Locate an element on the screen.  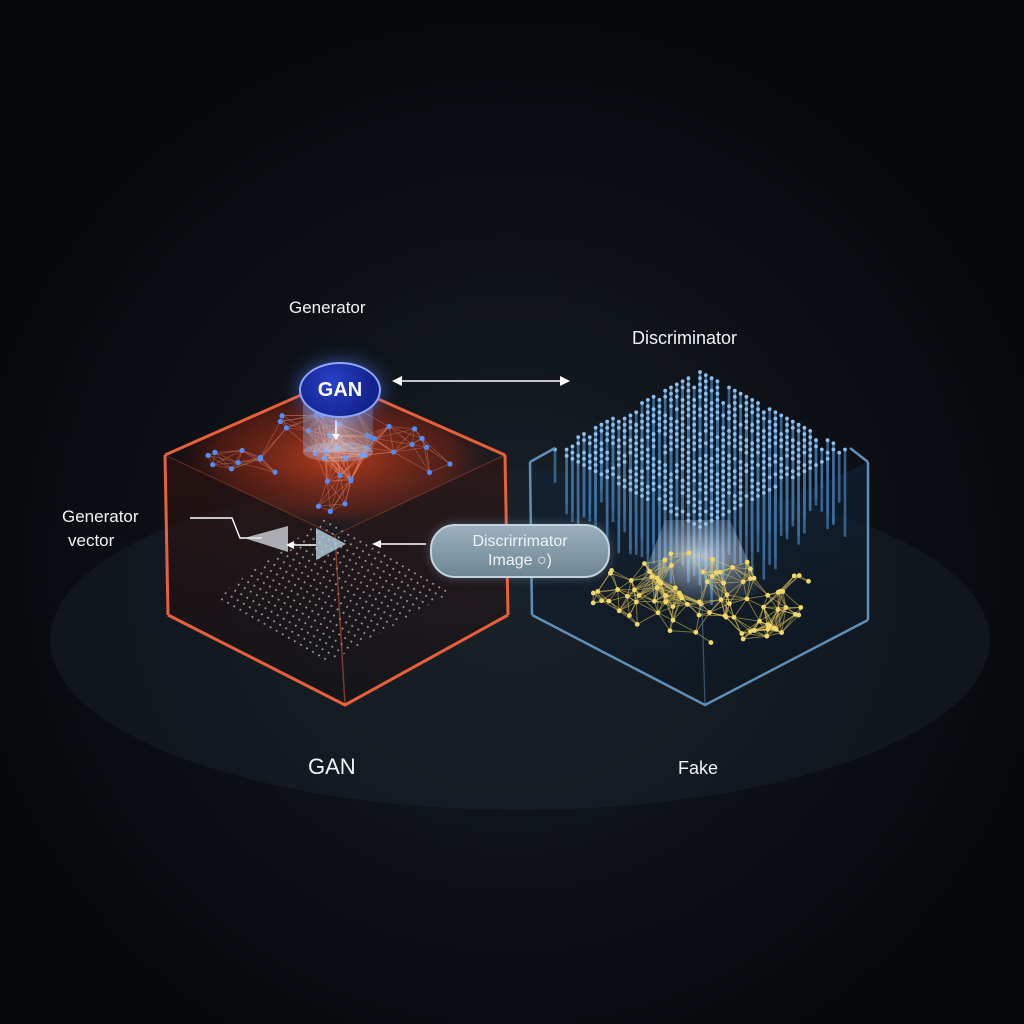
gan-badge-text: GAN is located at coordinates (340, 389).